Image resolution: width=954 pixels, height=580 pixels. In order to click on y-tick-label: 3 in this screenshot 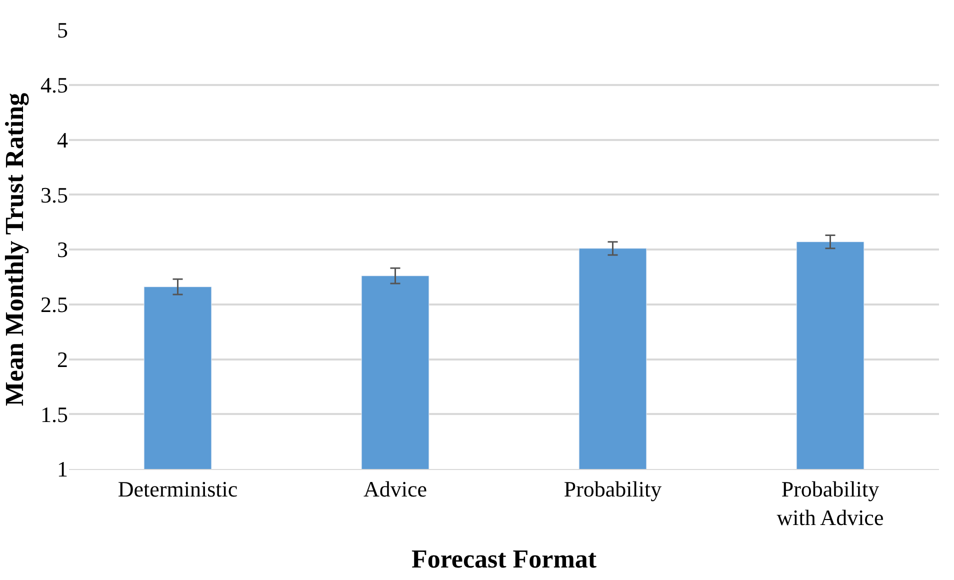, I will do `click(62, 249)`.